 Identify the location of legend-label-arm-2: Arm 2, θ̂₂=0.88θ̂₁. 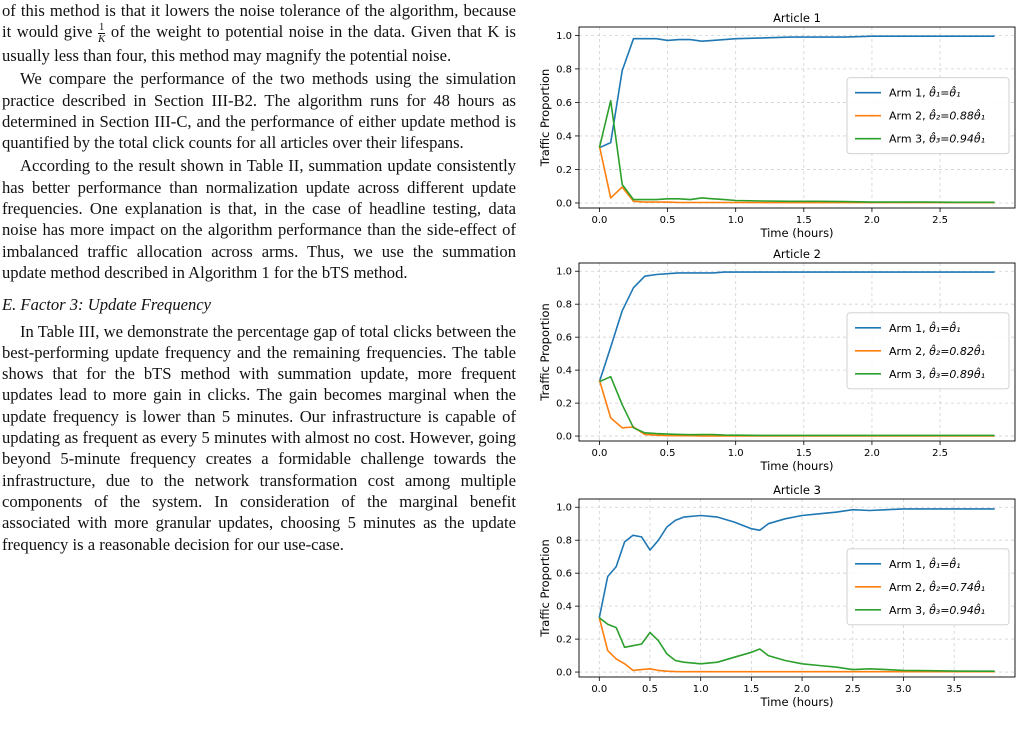
(937, 116).